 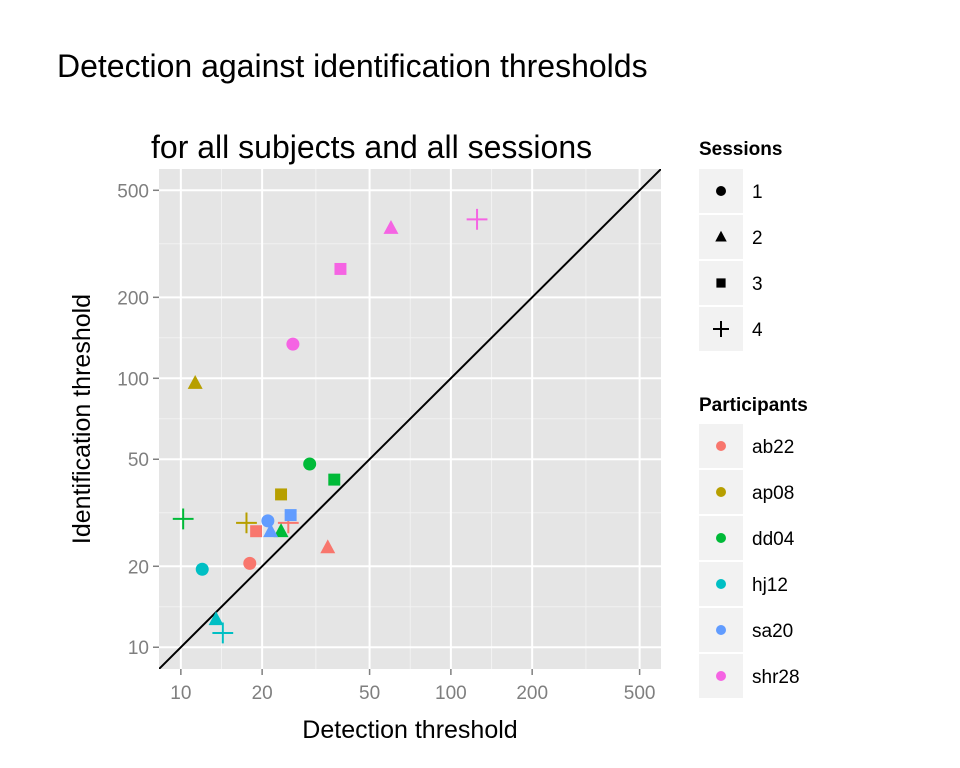 I want to click on y-tick-label: 50, so click(x=138, y=460).